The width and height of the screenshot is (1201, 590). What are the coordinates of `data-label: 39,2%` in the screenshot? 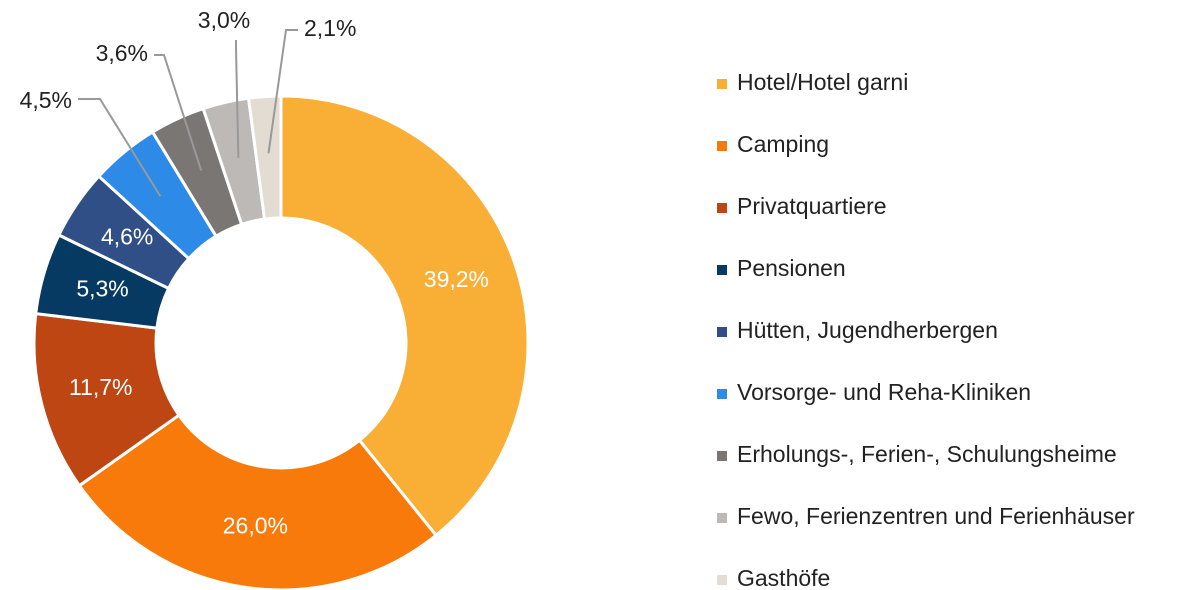 It's located at (456, 279).